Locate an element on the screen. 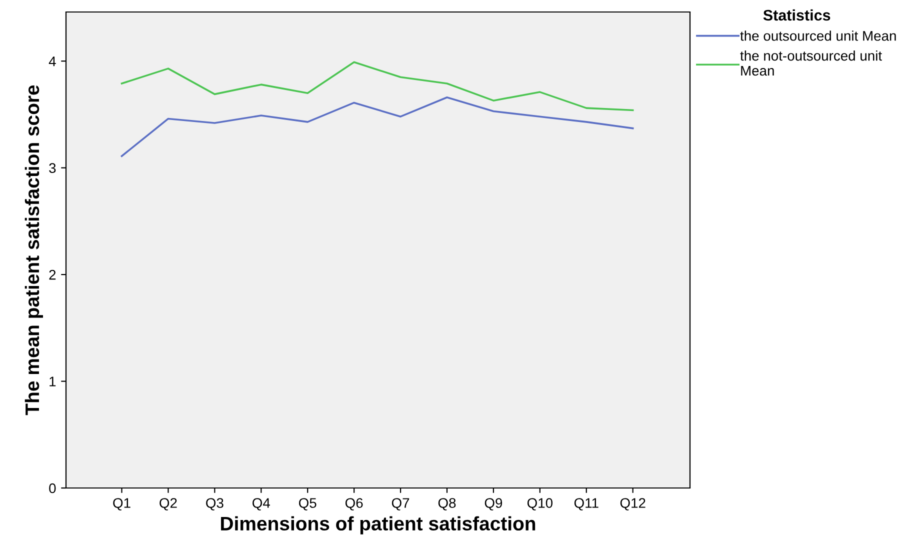 The width and height of the screenshot is (901, 543). x-tick-label: Q4 is located at coordinates (261, 504).